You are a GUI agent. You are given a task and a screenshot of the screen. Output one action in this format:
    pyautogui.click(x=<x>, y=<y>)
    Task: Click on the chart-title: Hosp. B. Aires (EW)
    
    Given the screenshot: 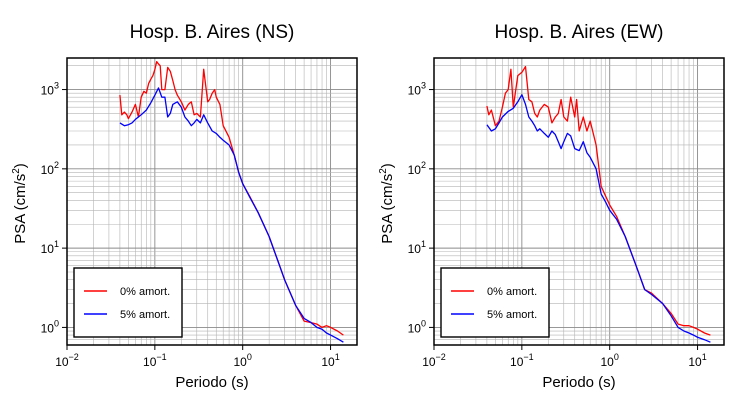 What is the action you would take?
    pyautogui.click(x=579, y=32)
    